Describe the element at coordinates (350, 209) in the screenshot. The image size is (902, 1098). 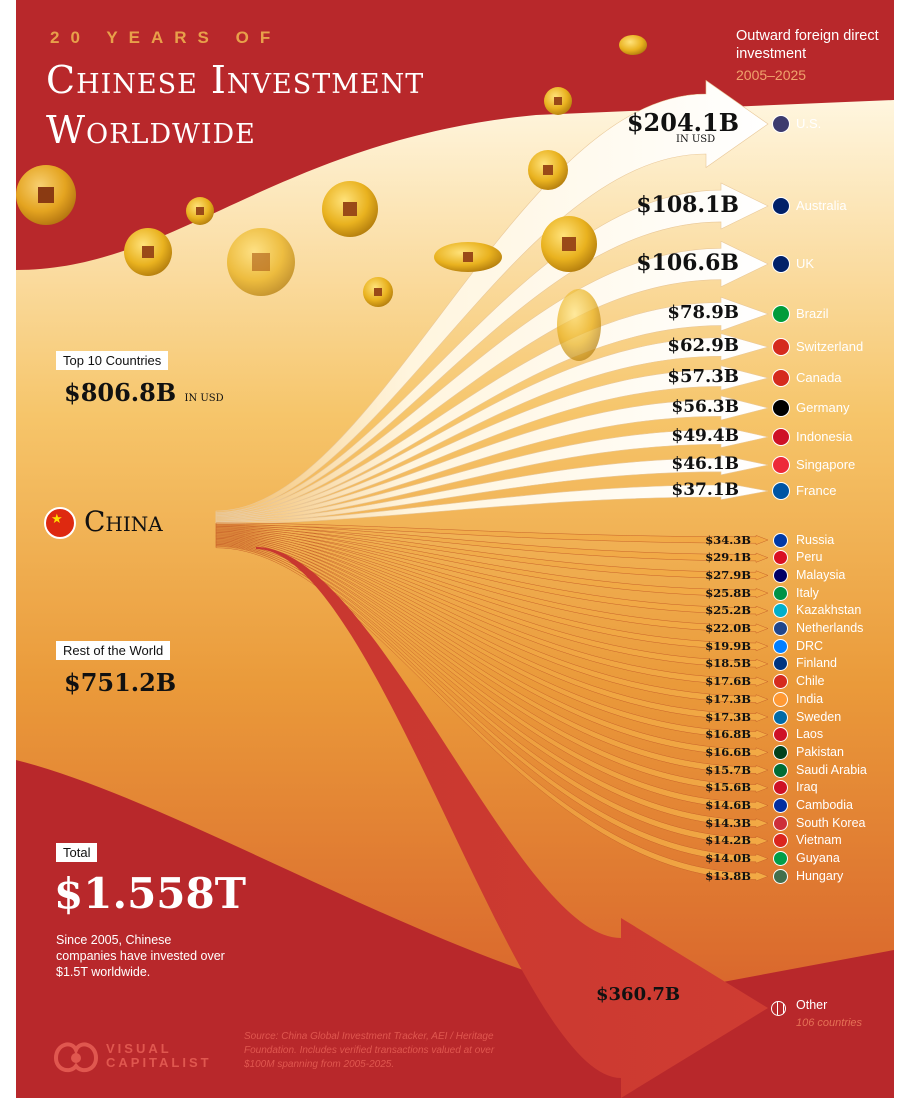
I see `coin-5-hole` at that location.